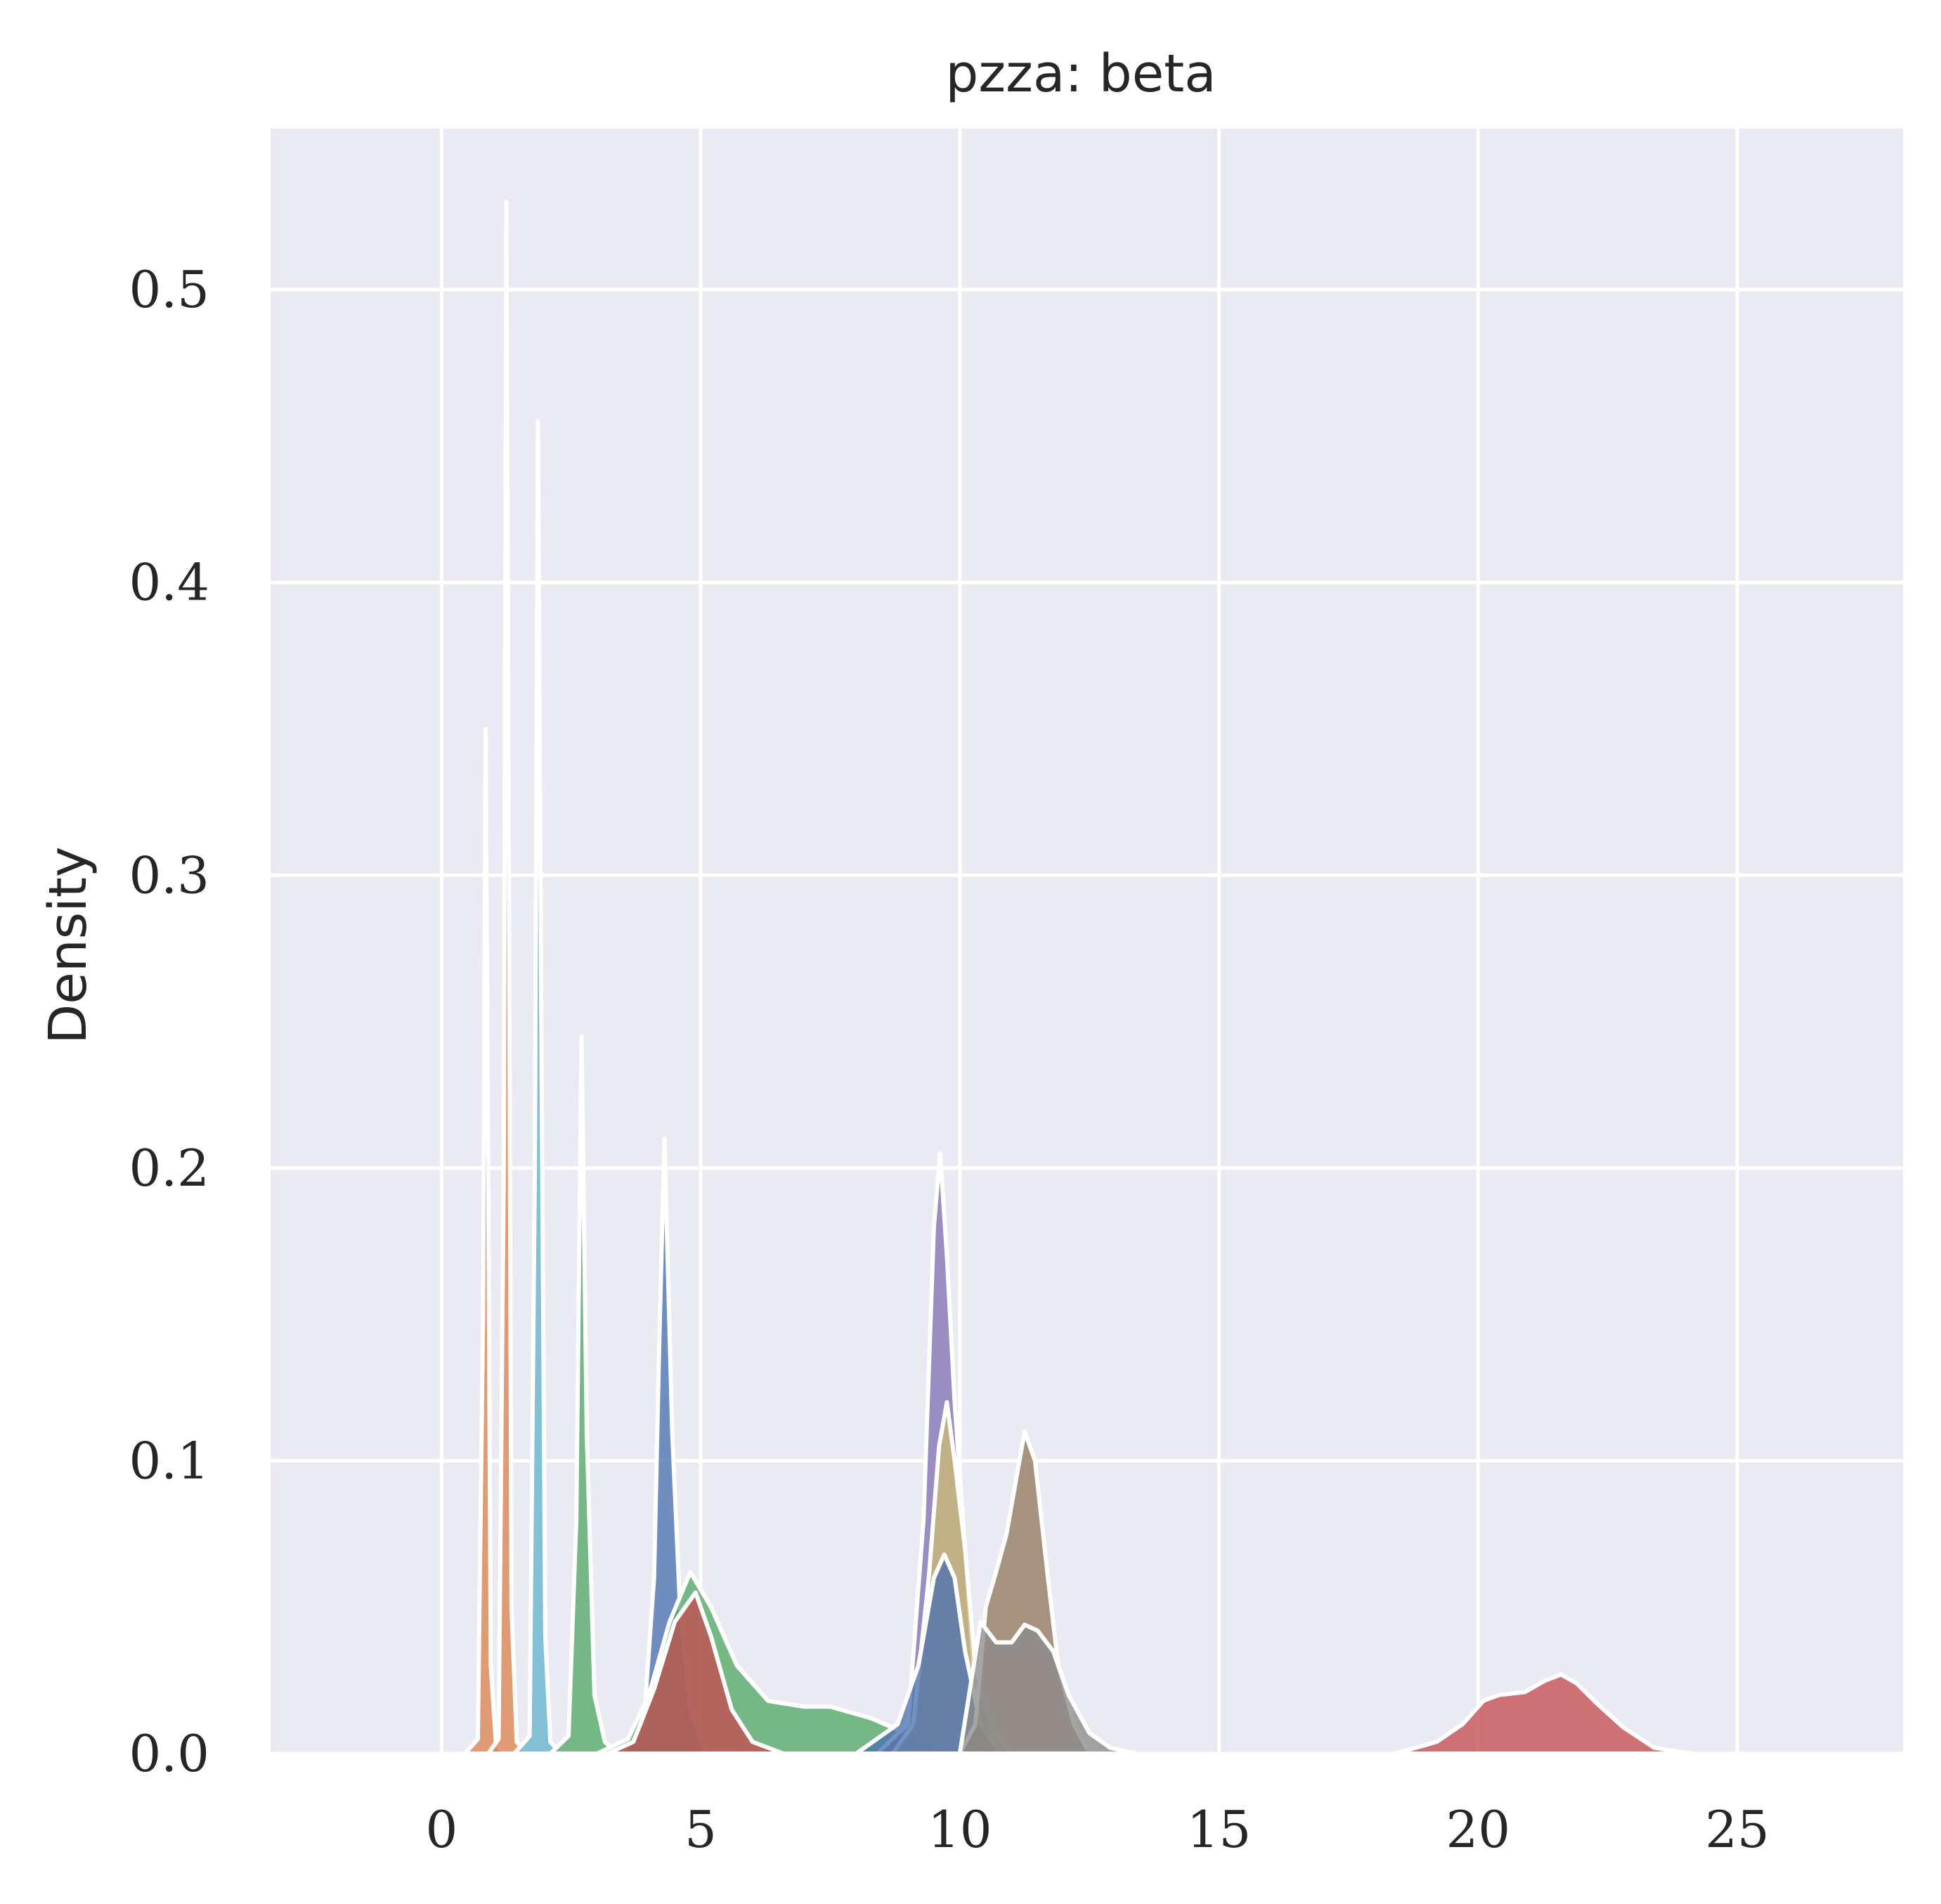 This screenshot has height=1904, width=1941. I want to click on y-tick-label: 0.4, so click(169, 582).